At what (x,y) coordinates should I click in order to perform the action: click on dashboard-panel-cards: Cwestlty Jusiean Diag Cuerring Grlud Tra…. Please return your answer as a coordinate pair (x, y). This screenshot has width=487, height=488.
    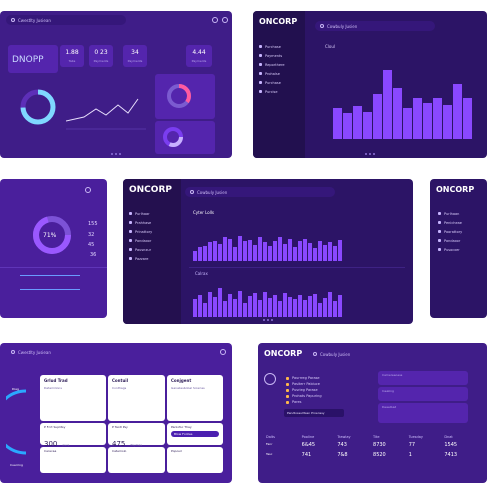
    Looking at the image, I should click on (116, 413).